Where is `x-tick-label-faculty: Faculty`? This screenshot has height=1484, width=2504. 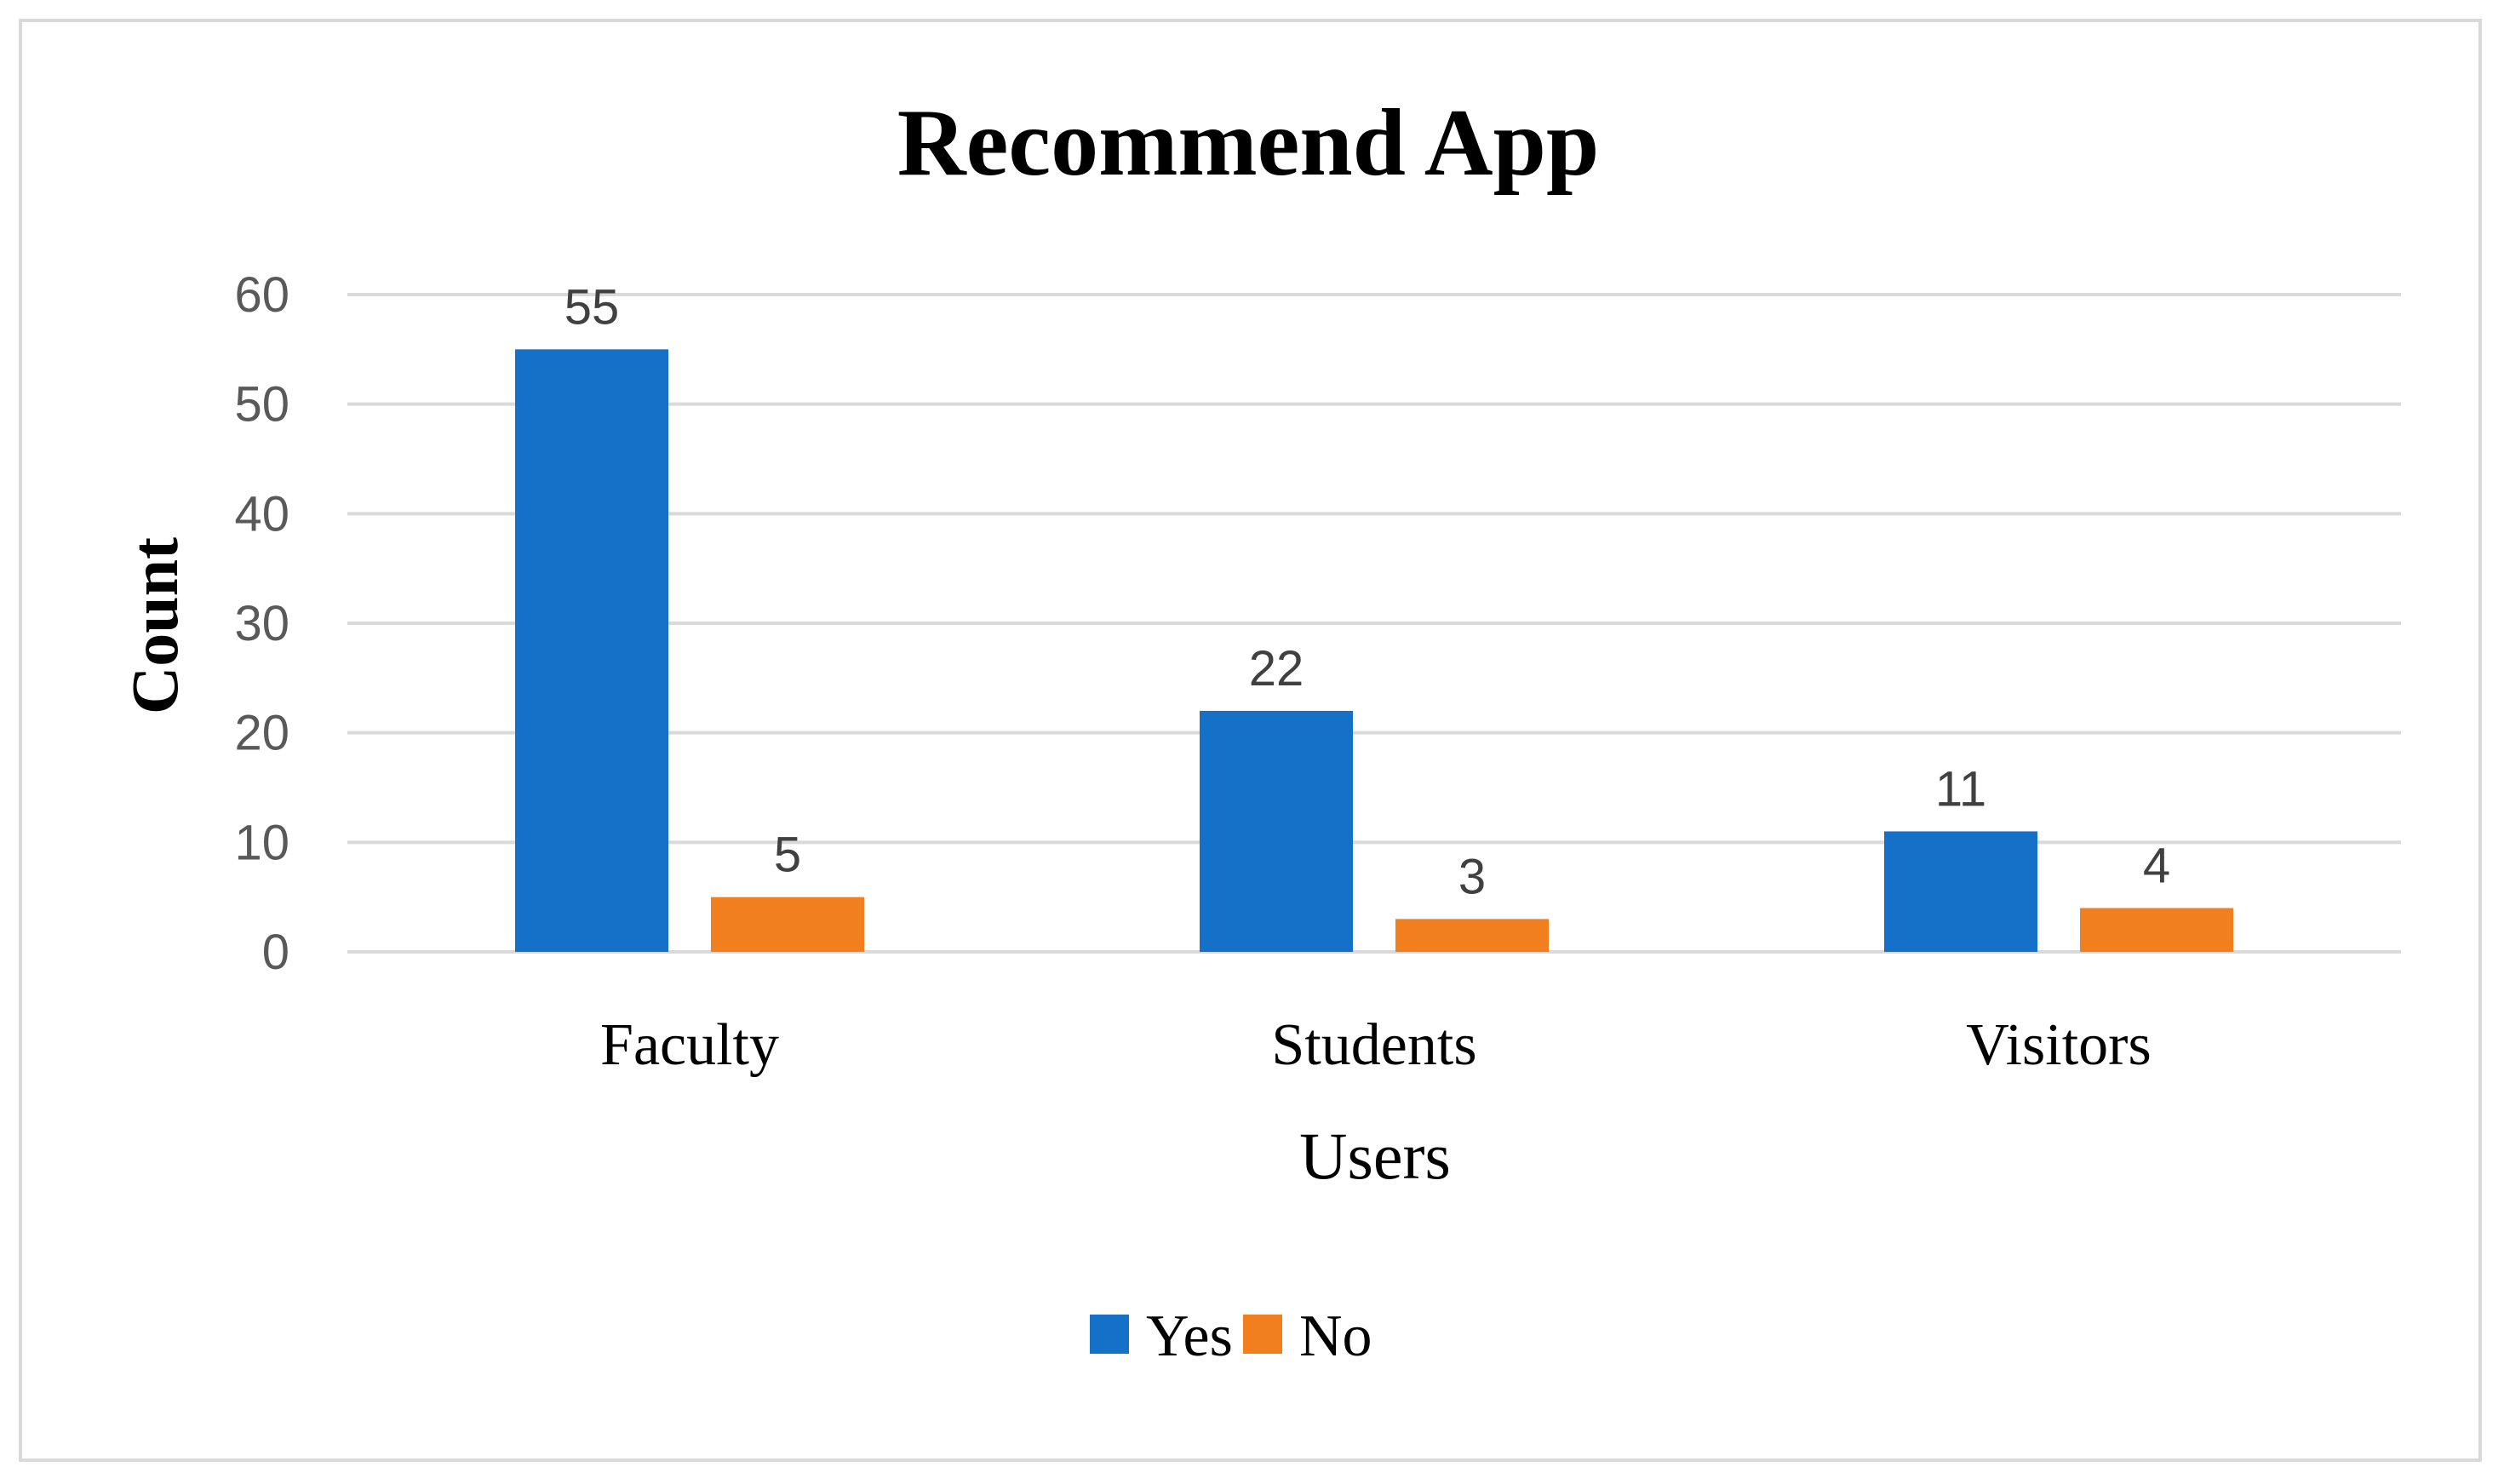
x-tick-label-faculty: Faculty is located at coordinates (689, 1045).